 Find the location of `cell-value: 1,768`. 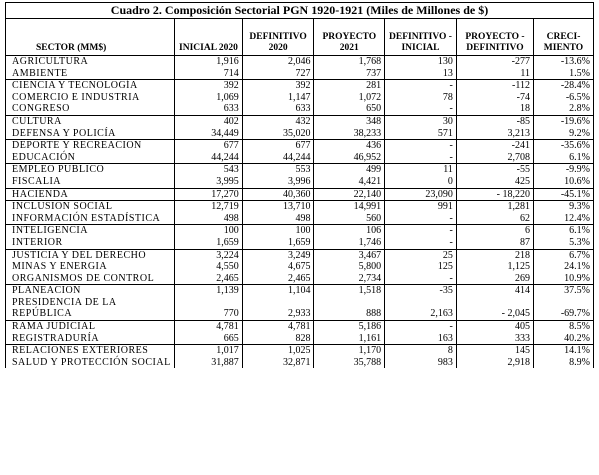

cell-value: 1,768 is located at coordinates (349, 61).